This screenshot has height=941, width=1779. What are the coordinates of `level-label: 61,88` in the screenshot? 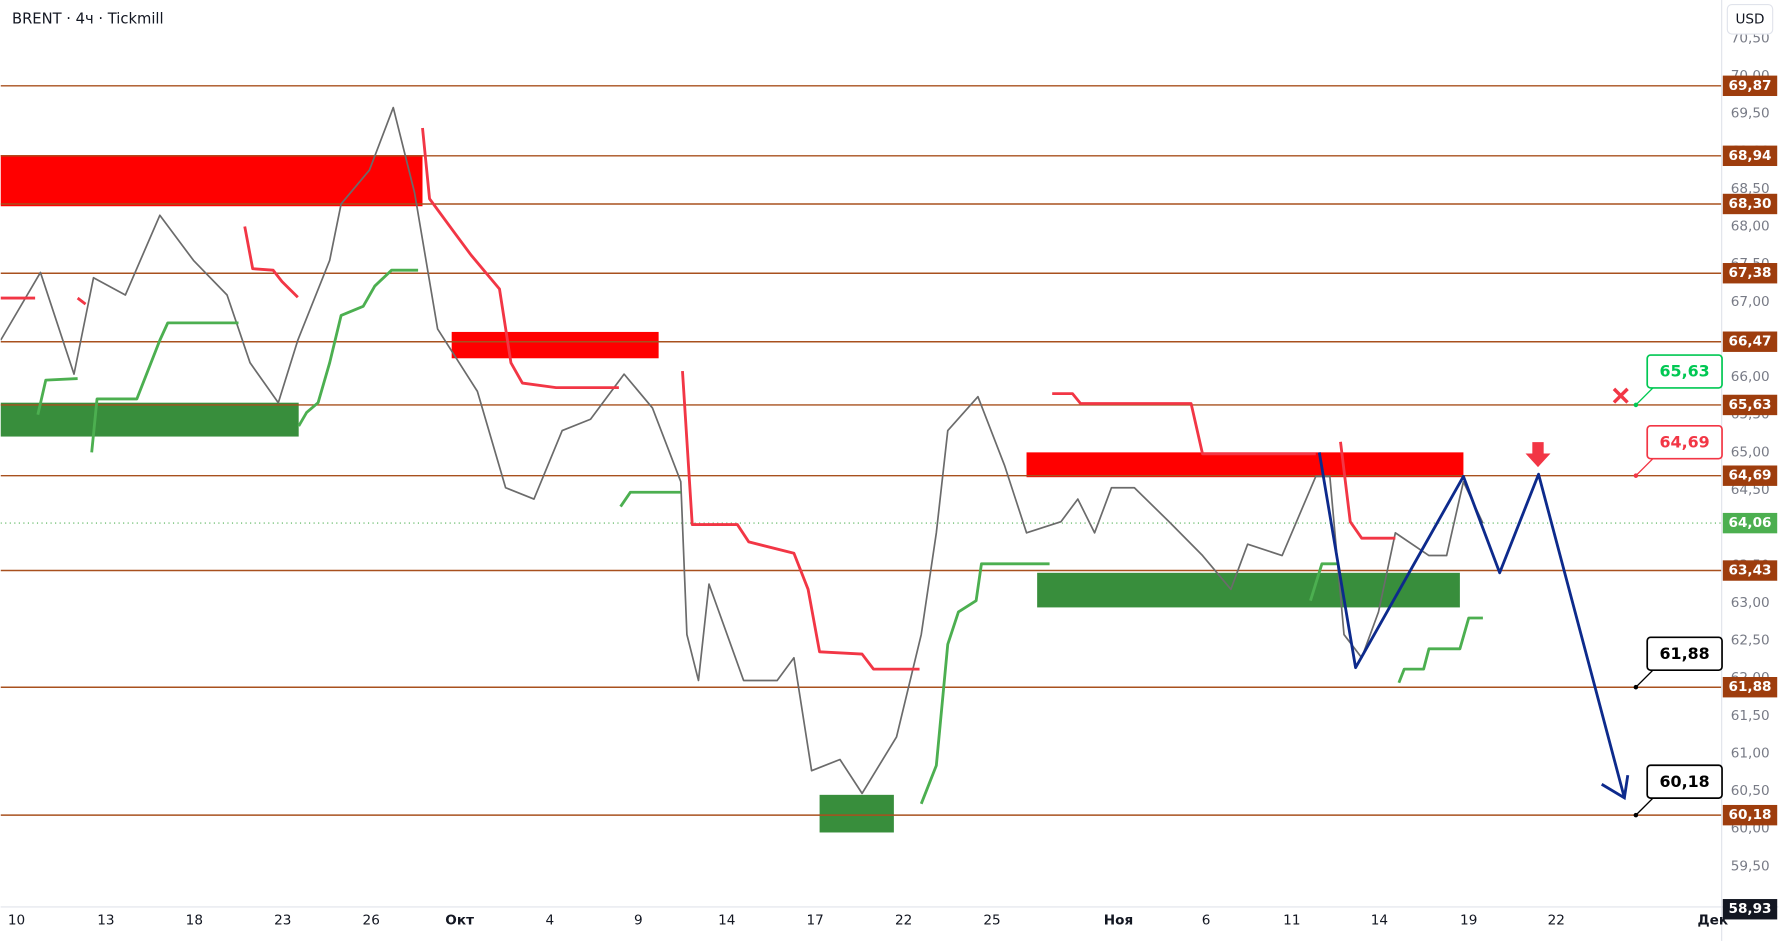 It's located at (1750, 687).